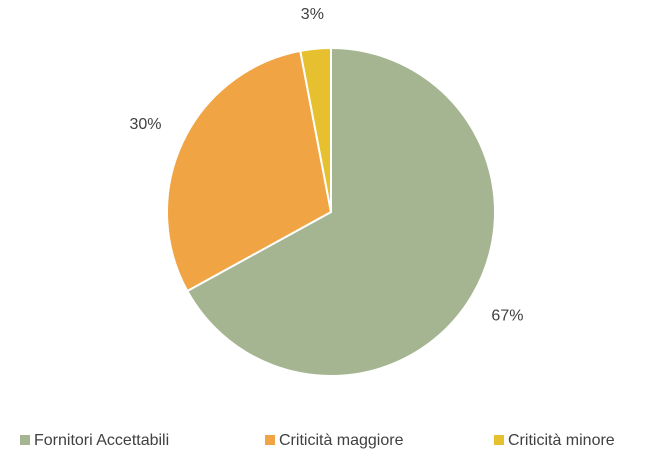 This screenshot has height=470, width=664. Describe the element at coordinates (101, 440) in the screenshot. I see `legend-label: Fornitori Accettabili` at that location.